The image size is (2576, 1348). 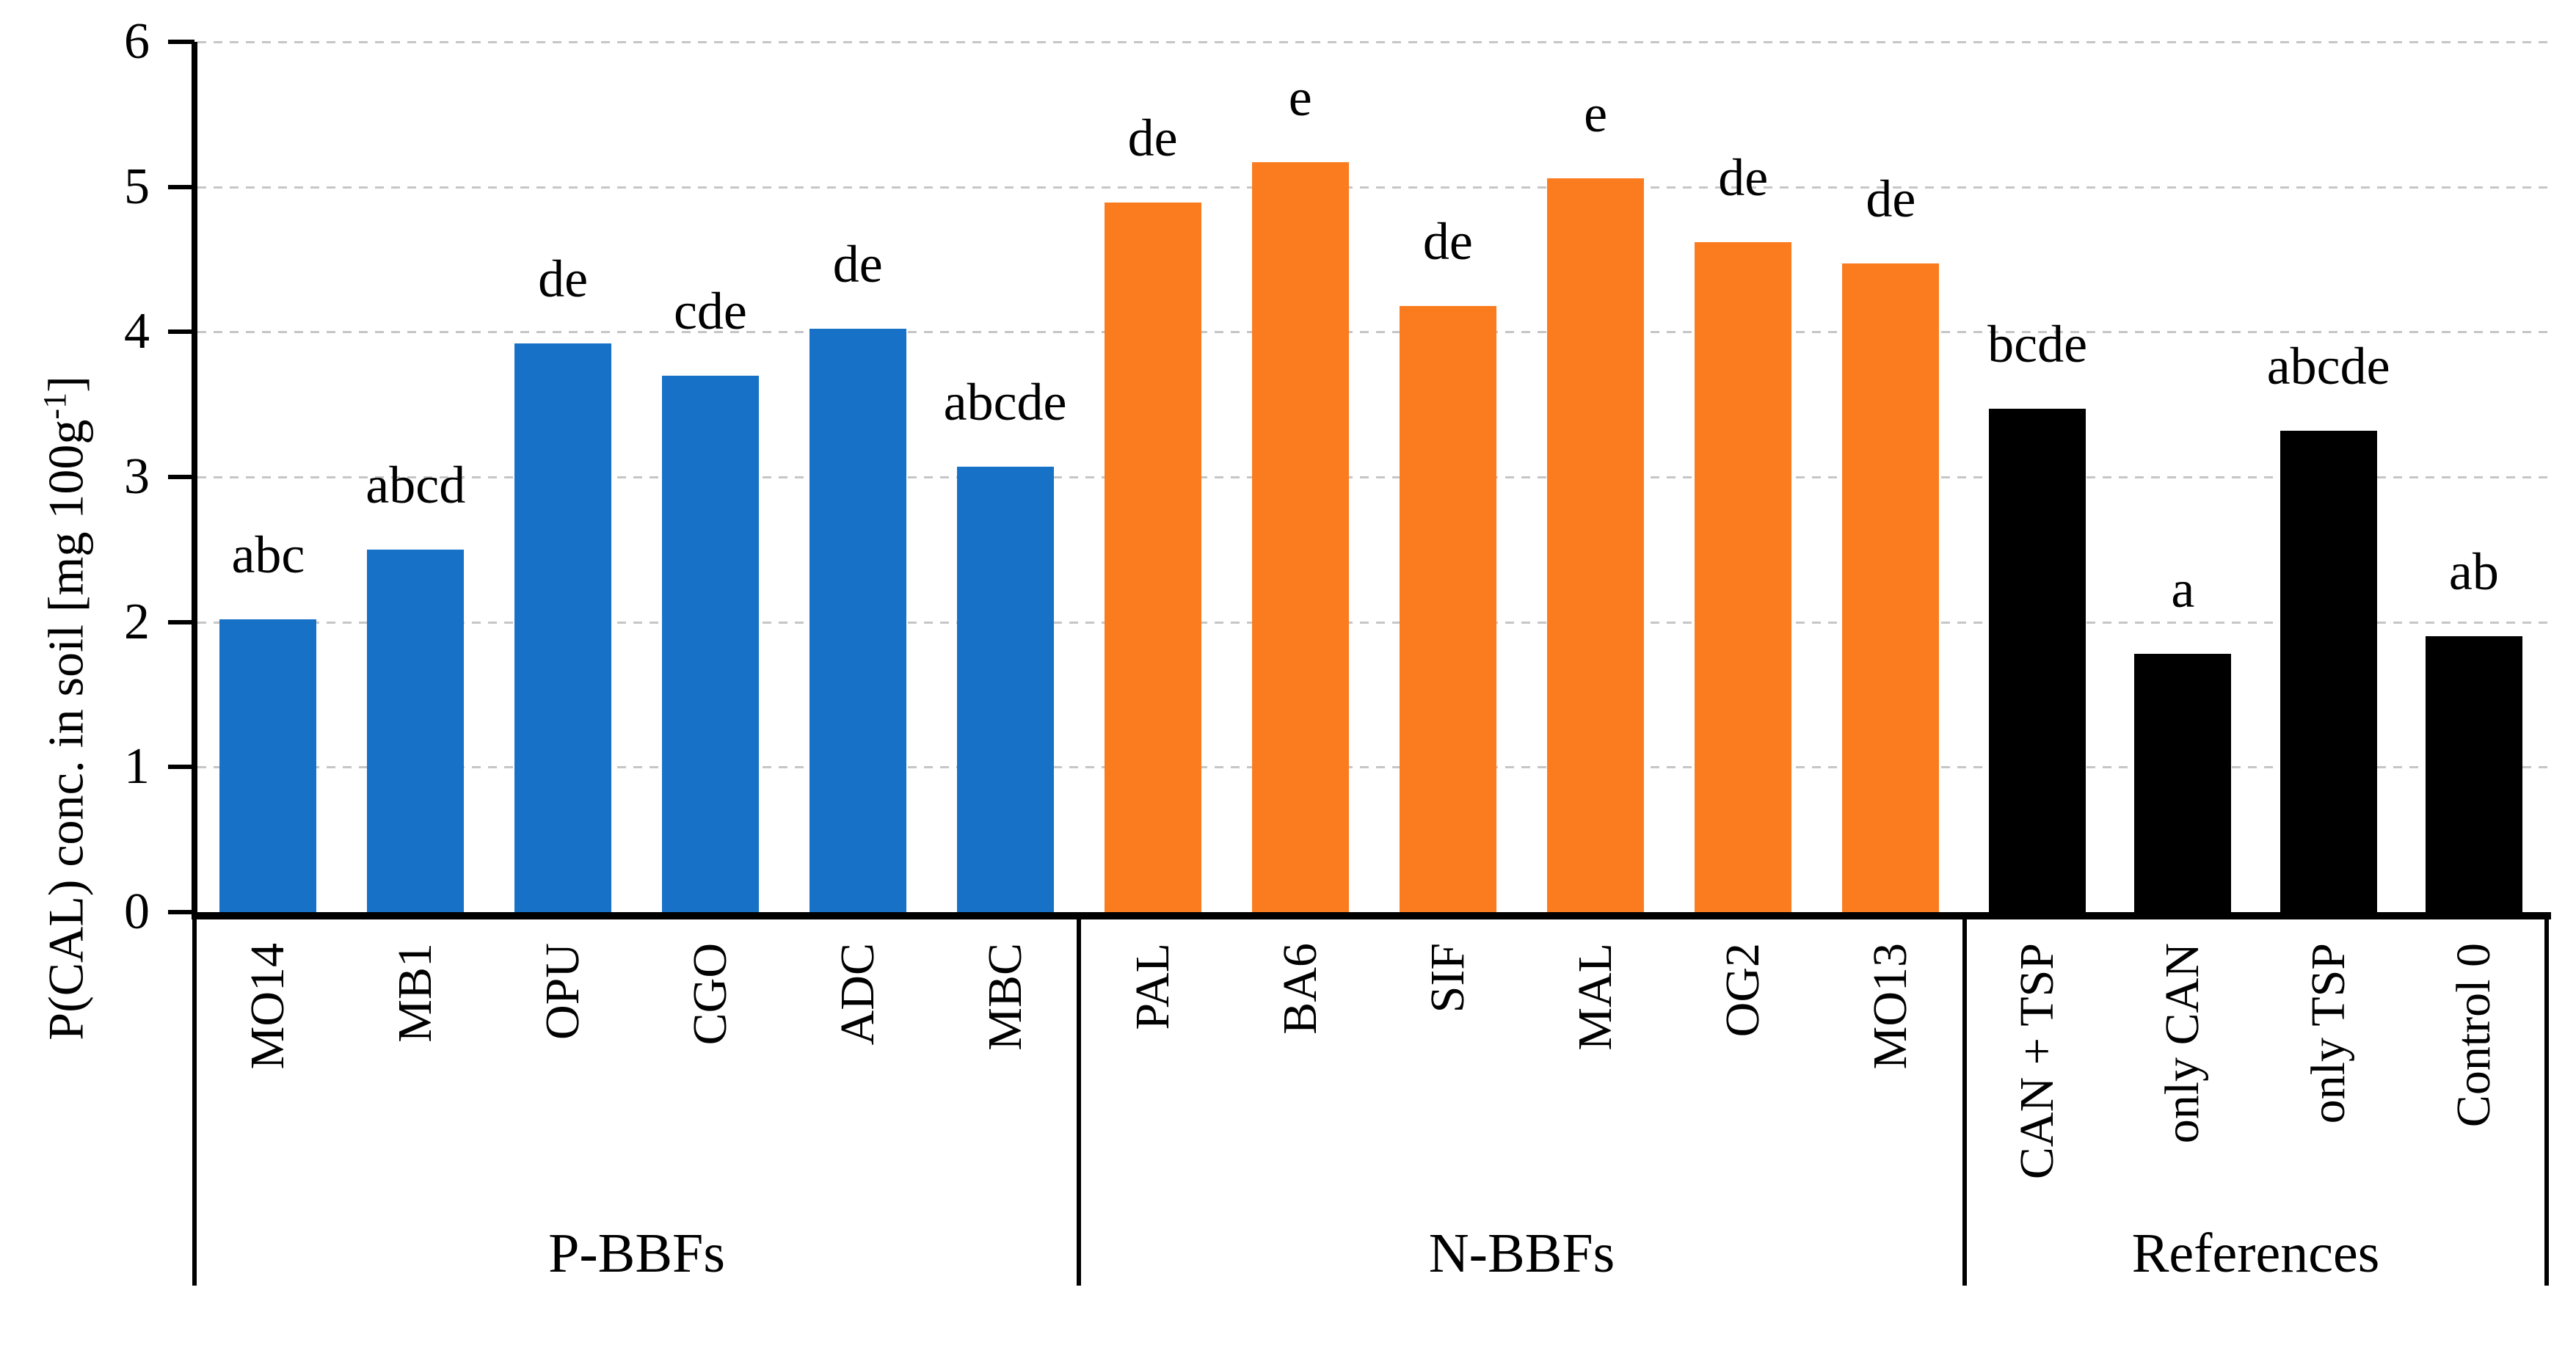 I want to click on bar-mbc, so click(x=1005, y=691).